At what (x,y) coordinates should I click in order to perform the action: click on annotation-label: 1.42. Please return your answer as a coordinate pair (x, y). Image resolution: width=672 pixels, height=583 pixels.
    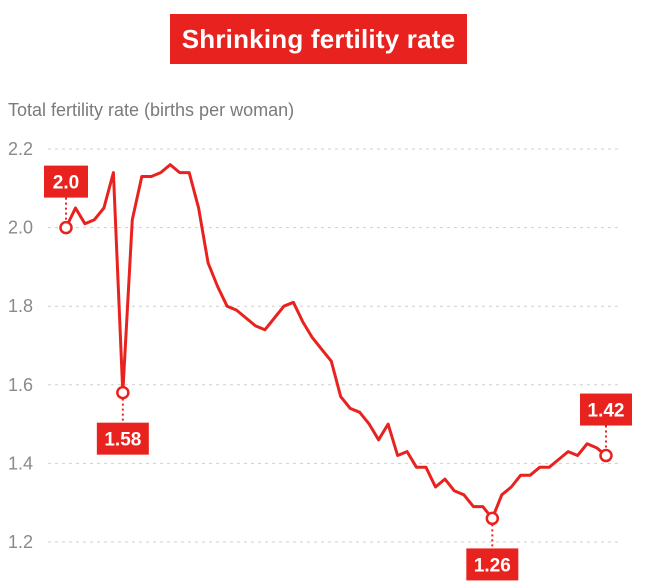
    Looking at the image, I should click on (606, 411).